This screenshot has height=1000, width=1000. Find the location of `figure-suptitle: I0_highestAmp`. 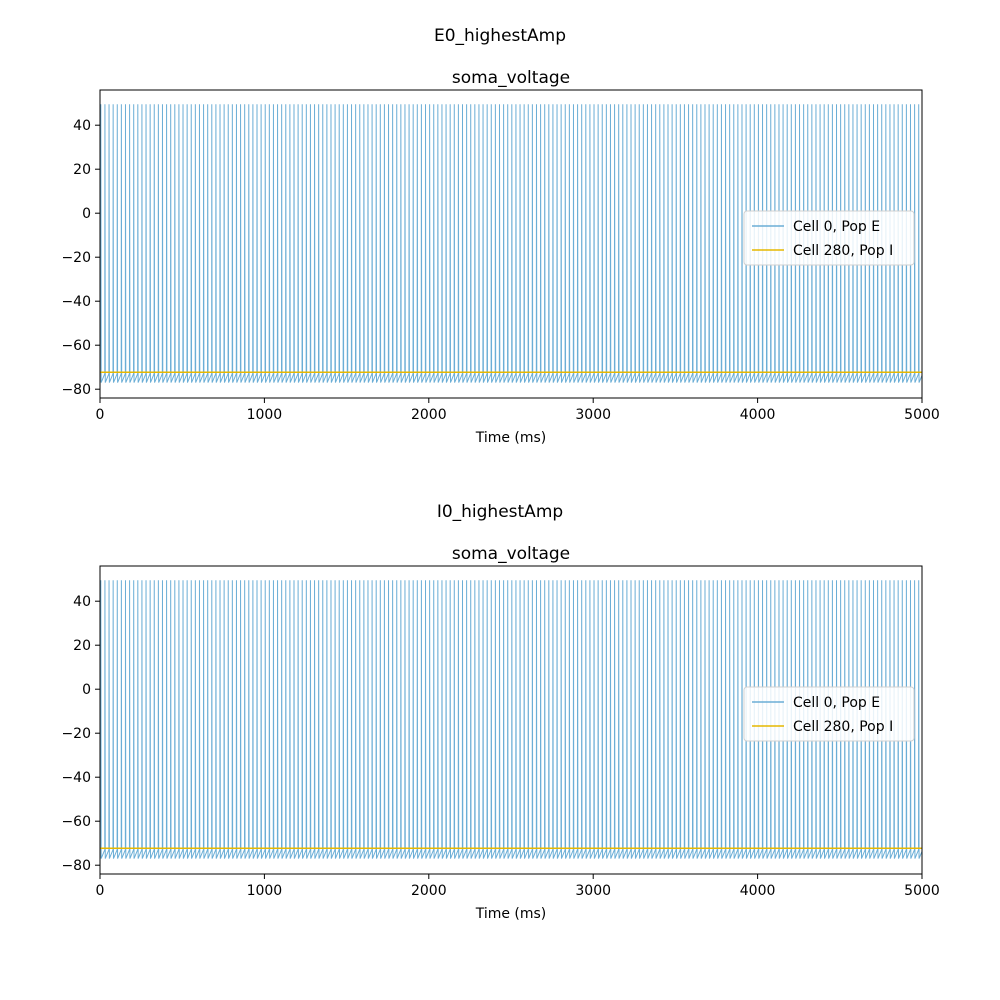

figure-suptitle: I0_highestAmp is located at coordinates (500, 512).